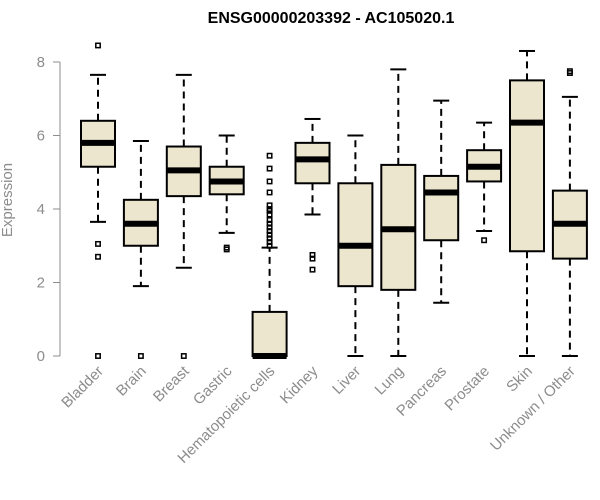 Image resolution: width=600 pixels, height=500 pixels. Describe the element at coordinates (299, 384) in the screenshot. I see `x-tick-label: Kidney` at that location.